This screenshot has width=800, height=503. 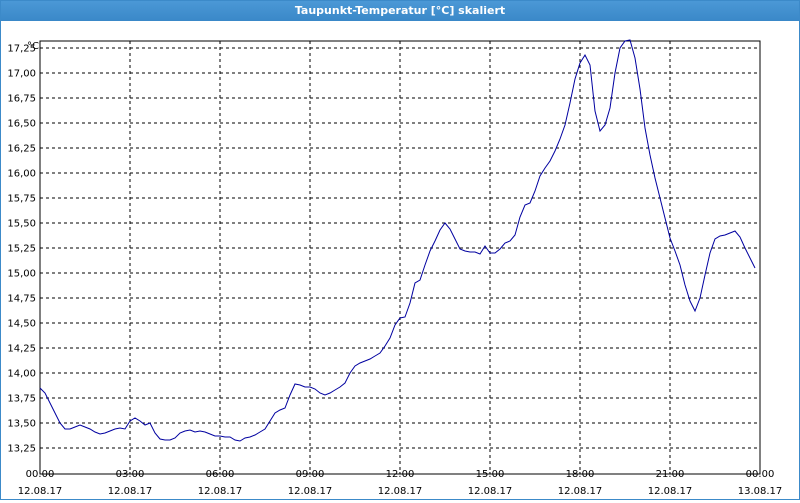 What do you see at coordinates (21, 99) in the screenshot?
I see `y-tick-label: 16,75` at bounding box center [21, 99].